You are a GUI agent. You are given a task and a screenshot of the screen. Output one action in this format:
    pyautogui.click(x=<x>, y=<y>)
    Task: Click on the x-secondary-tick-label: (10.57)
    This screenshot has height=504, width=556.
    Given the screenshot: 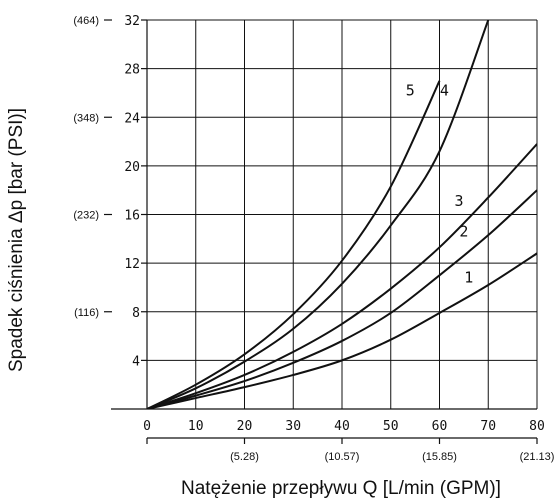 What is the action you would take?
    pyautogui.click(x=342, y=457)
    